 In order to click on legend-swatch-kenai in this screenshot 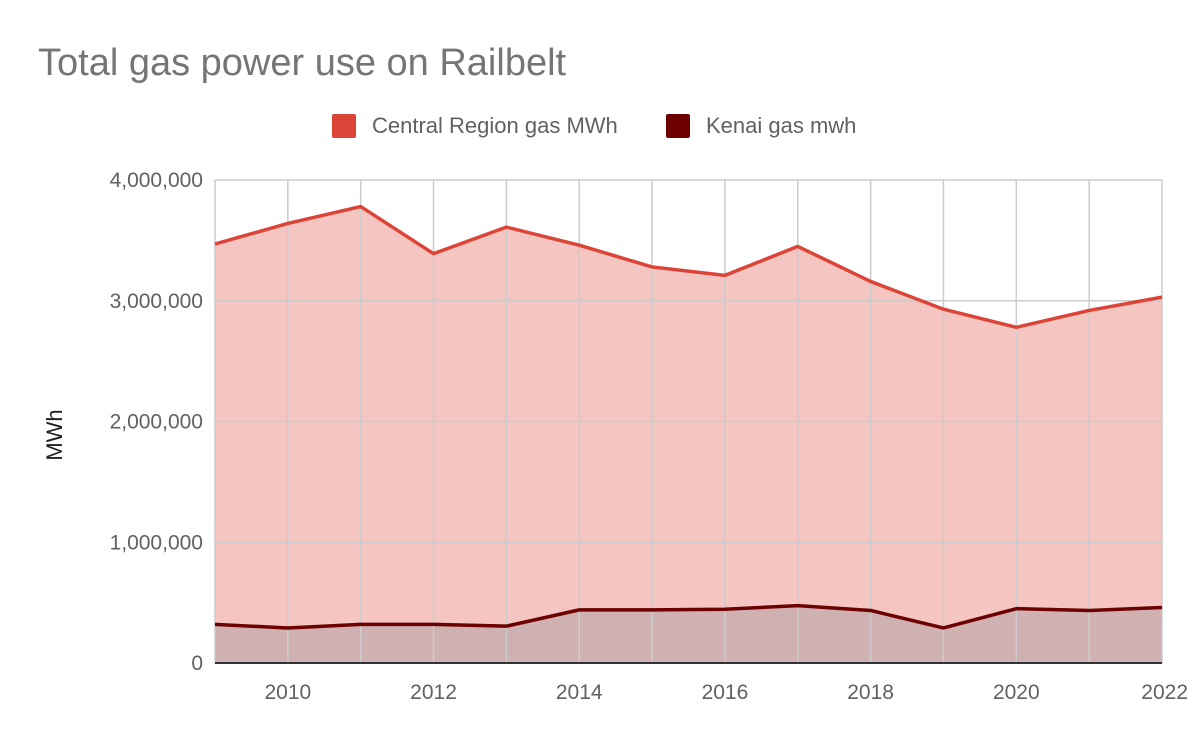, I will do `click(678, 126)`.